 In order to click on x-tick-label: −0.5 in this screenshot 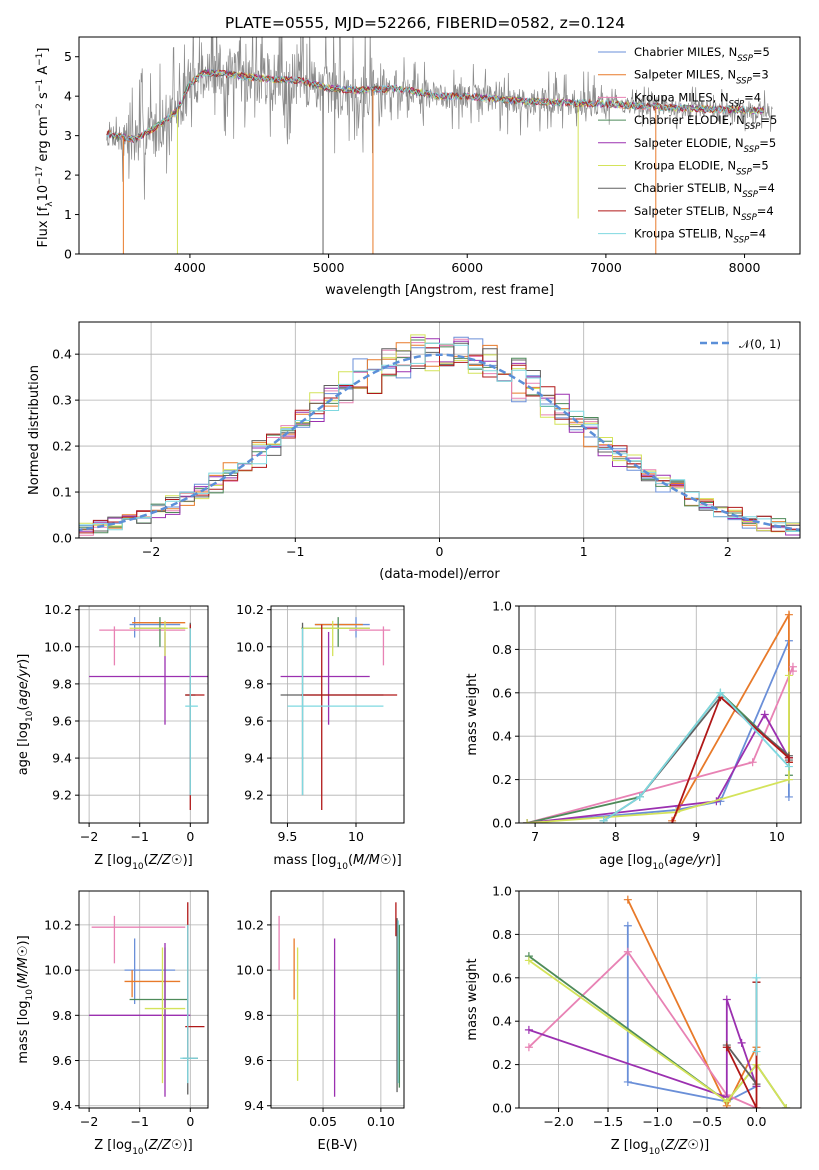, I will do `click(707, 1121)`.